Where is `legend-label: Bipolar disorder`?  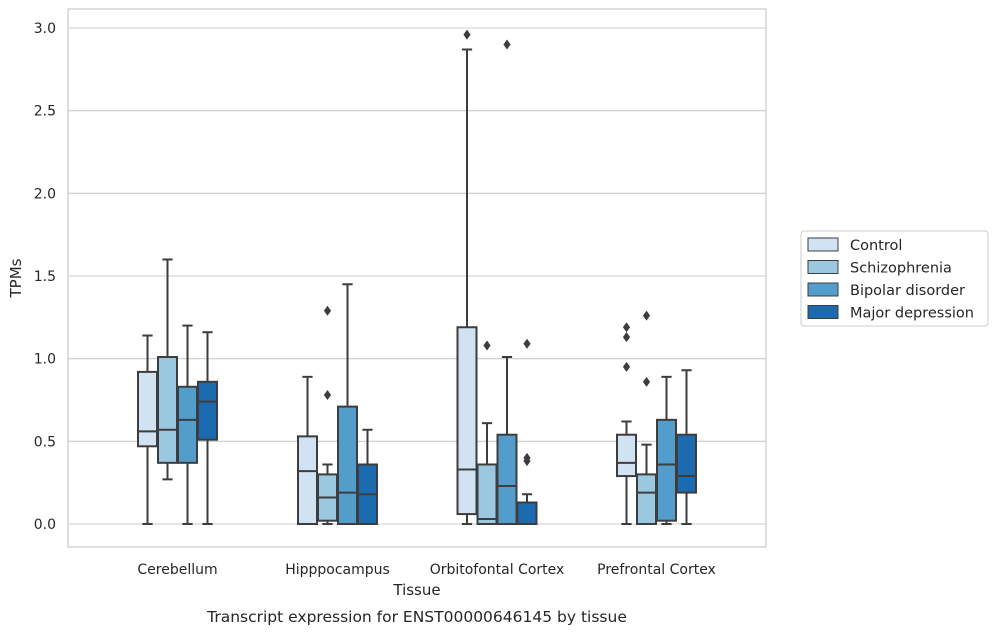 legend-label: Bipolar disorder is located at coordinates (907, 291).